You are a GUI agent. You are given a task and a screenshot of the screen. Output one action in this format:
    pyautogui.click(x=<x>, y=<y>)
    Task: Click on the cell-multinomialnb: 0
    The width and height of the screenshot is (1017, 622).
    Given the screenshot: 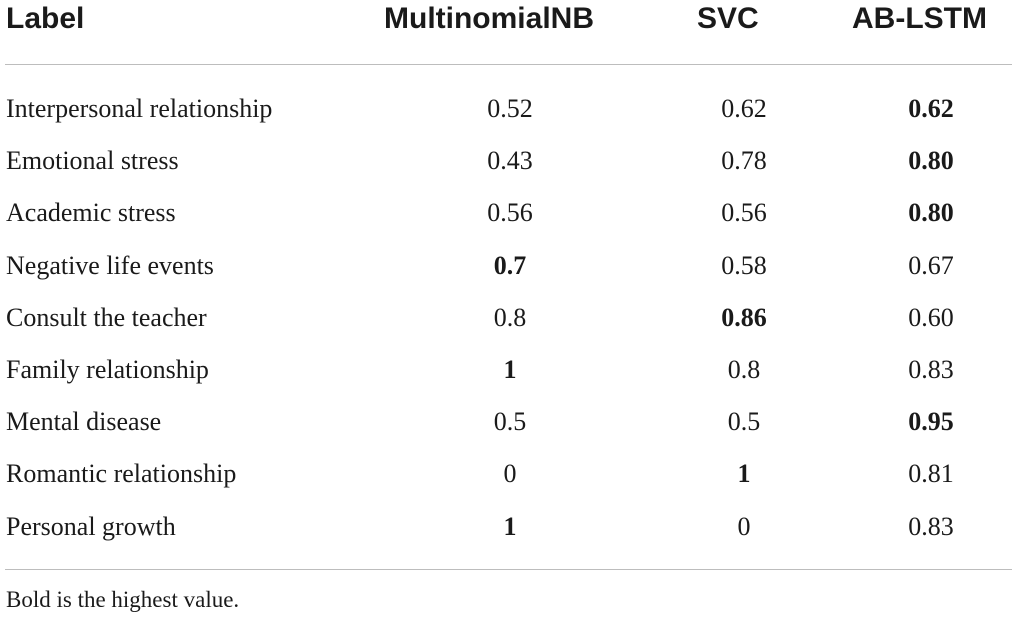 What is the action you would take?
    pyautogui.click(x=510, y=473)
    